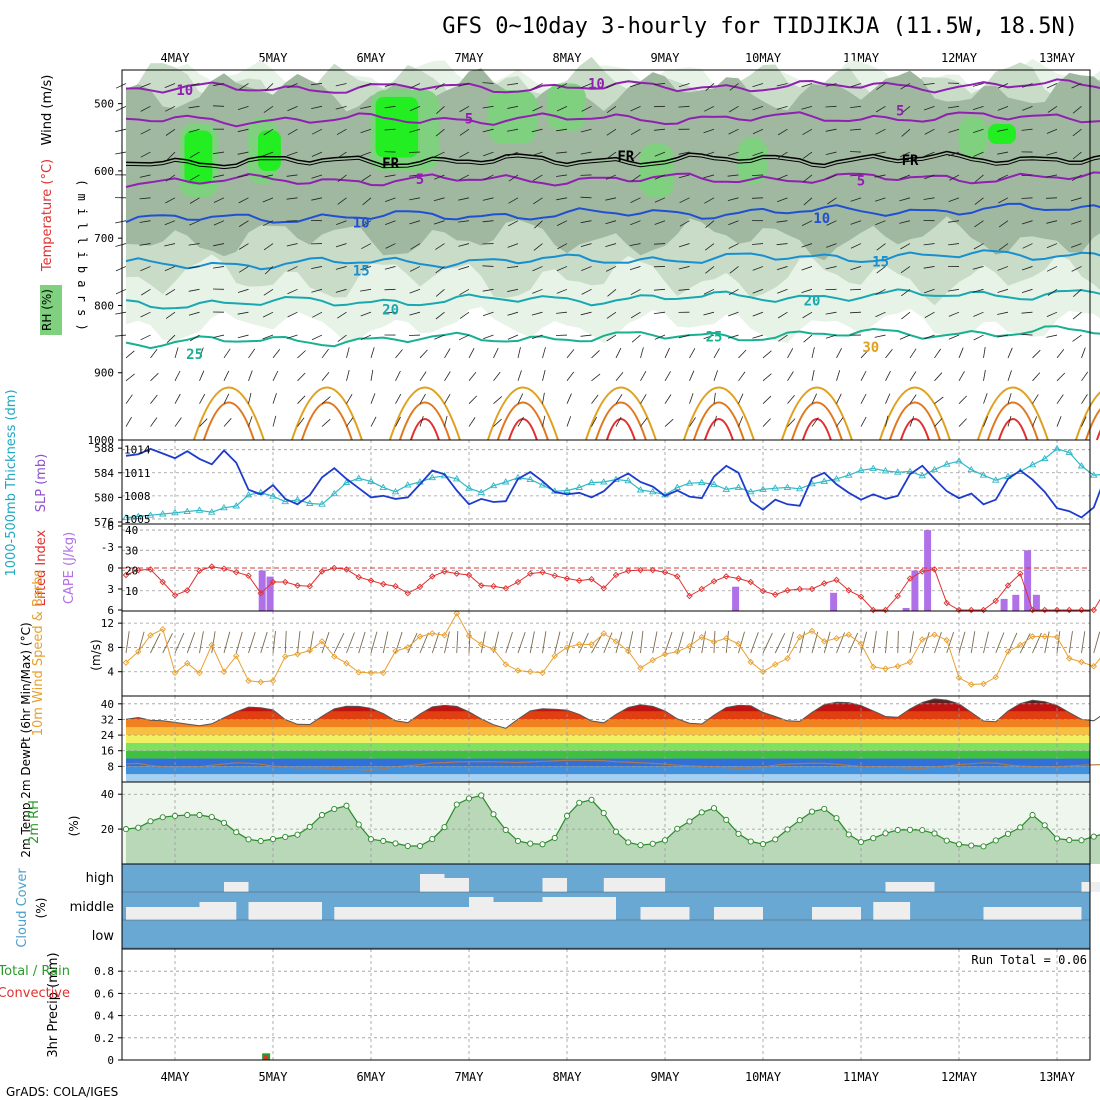 The image size is (1100, 1100). What do you see at coordinates (104, 238) in the screenshot?
I see `pressure-tick-label: 700` at bounding box center [104, 238].